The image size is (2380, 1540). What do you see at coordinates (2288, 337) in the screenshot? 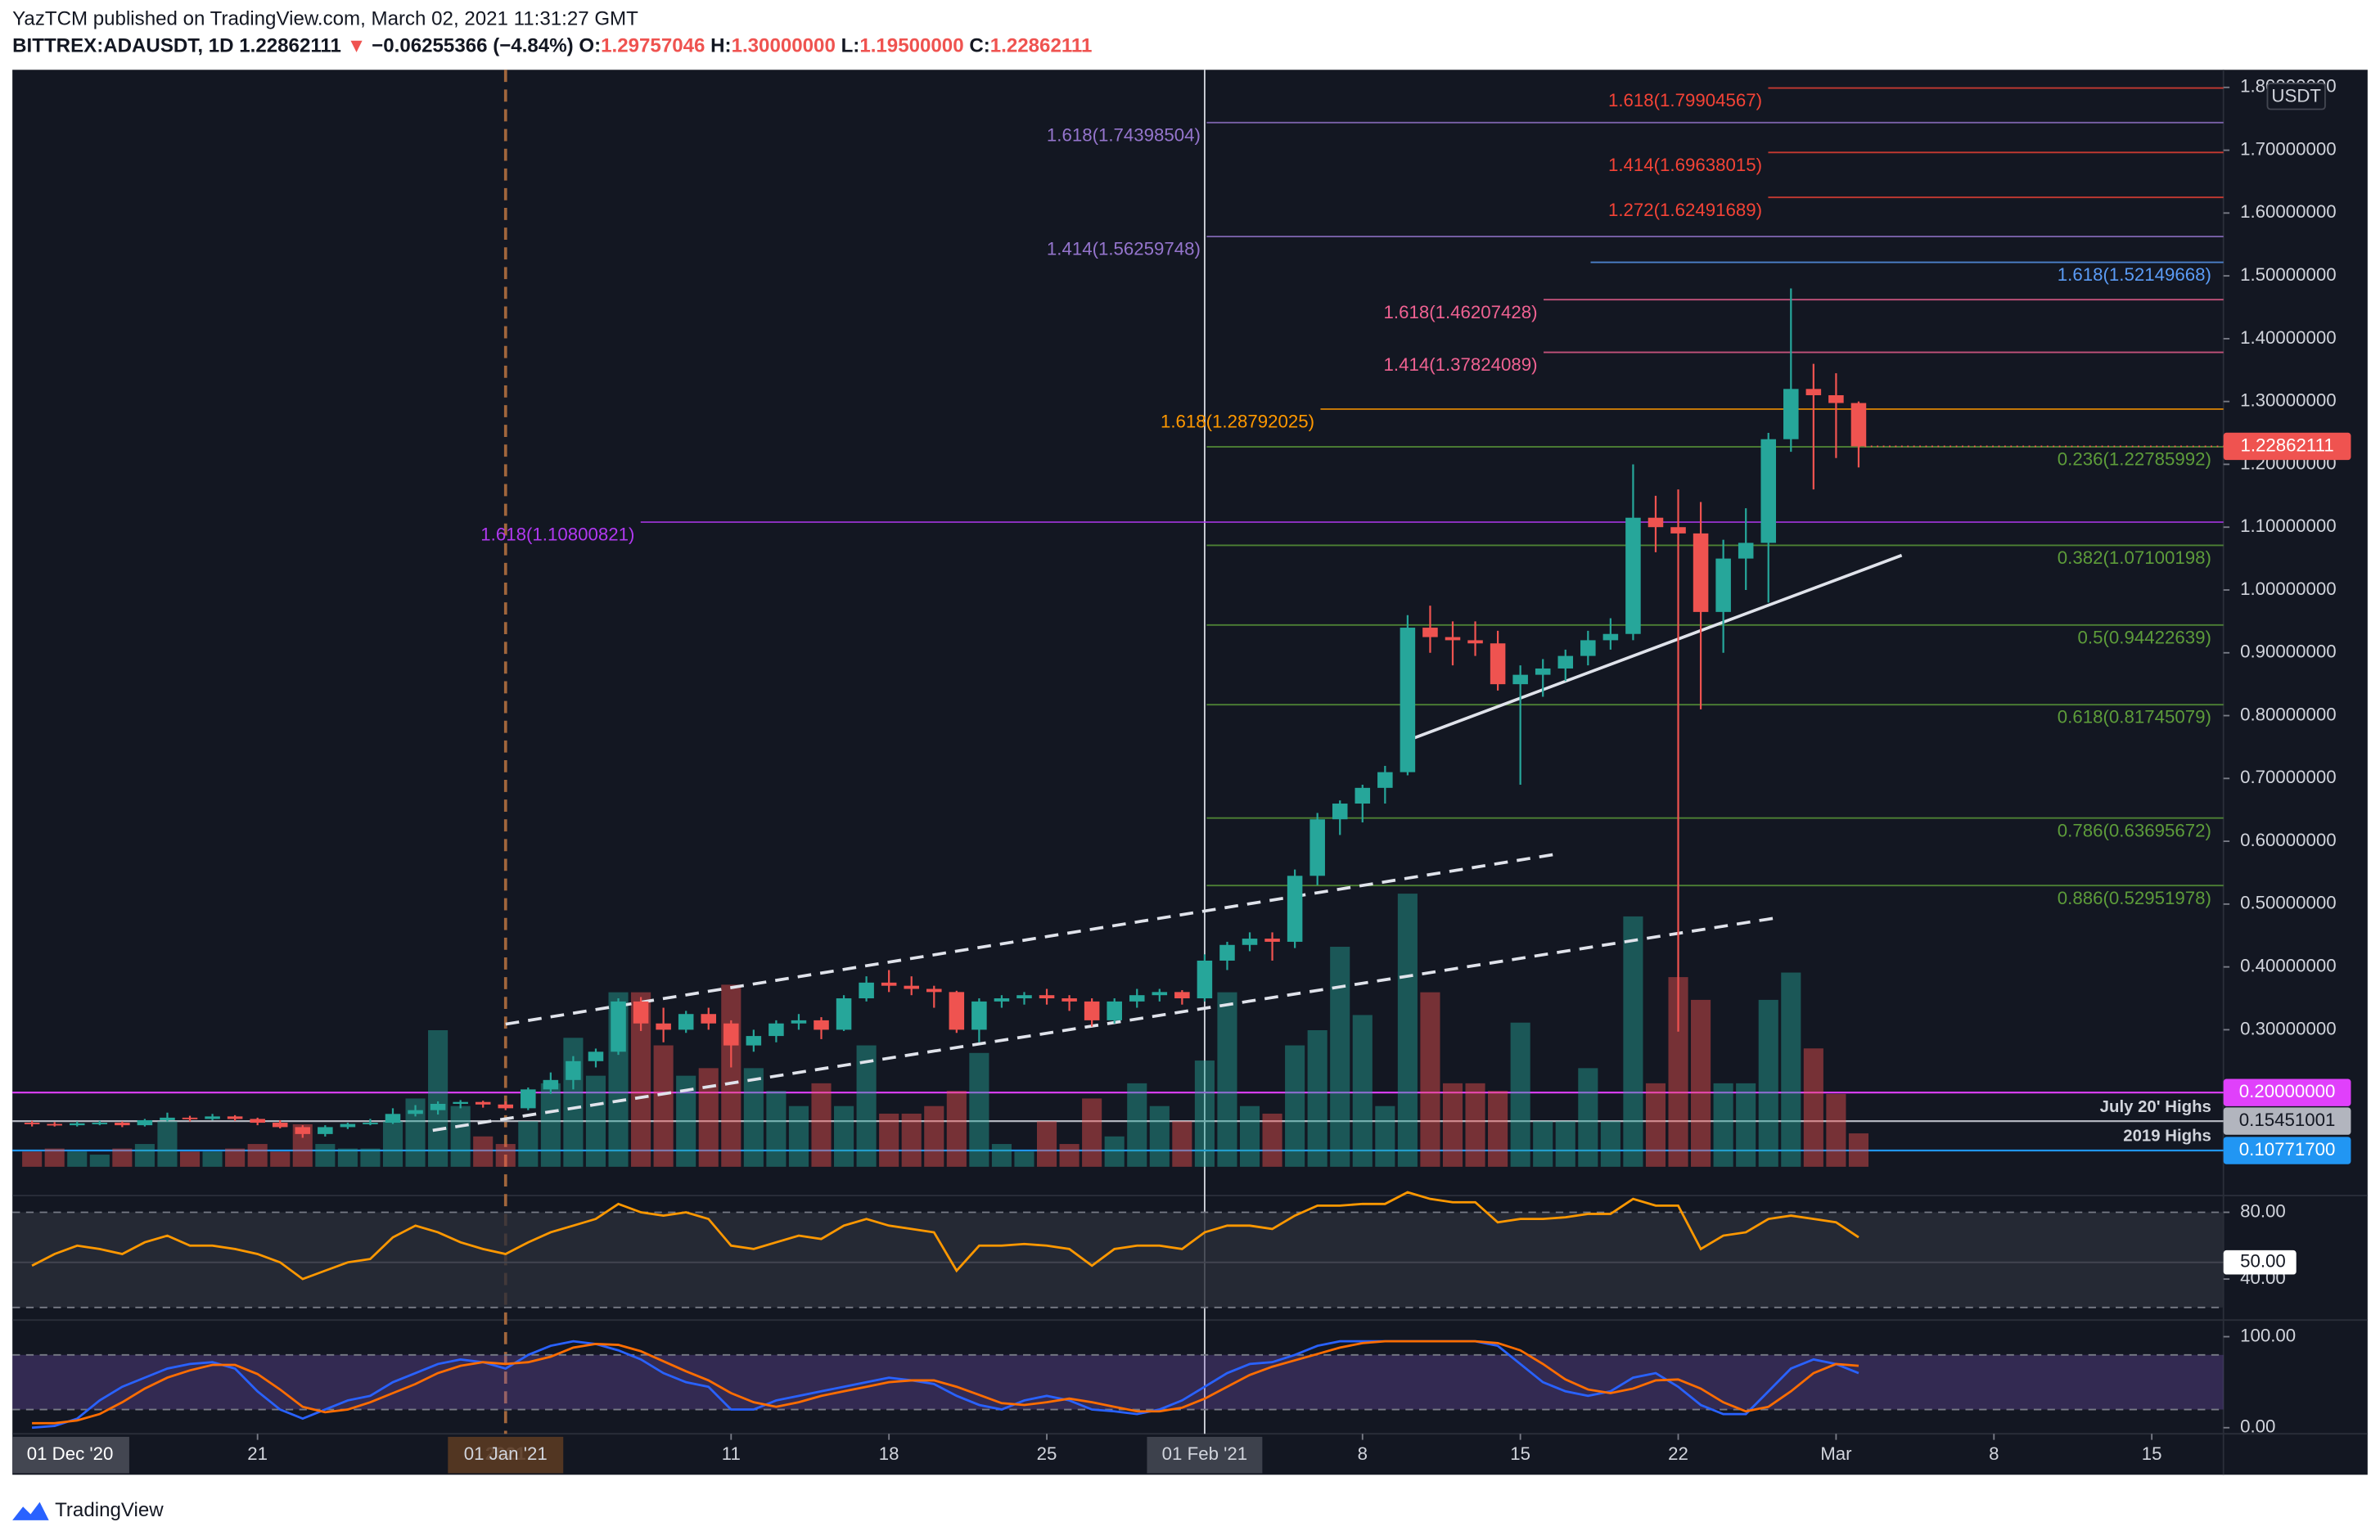
I see `y-tick-label: 1.40000000` at bounding box center [2288, 337].